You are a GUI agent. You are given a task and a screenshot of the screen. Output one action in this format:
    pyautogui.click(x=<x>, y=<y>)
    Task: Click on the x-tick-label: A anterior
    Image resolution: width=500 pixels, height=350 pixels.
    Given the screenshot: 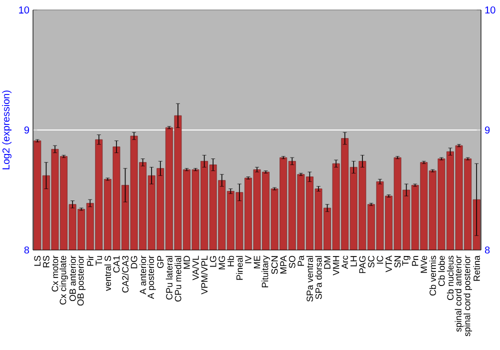 What is the action you would take?
    pyautogui.click(x=143, y=275)
    